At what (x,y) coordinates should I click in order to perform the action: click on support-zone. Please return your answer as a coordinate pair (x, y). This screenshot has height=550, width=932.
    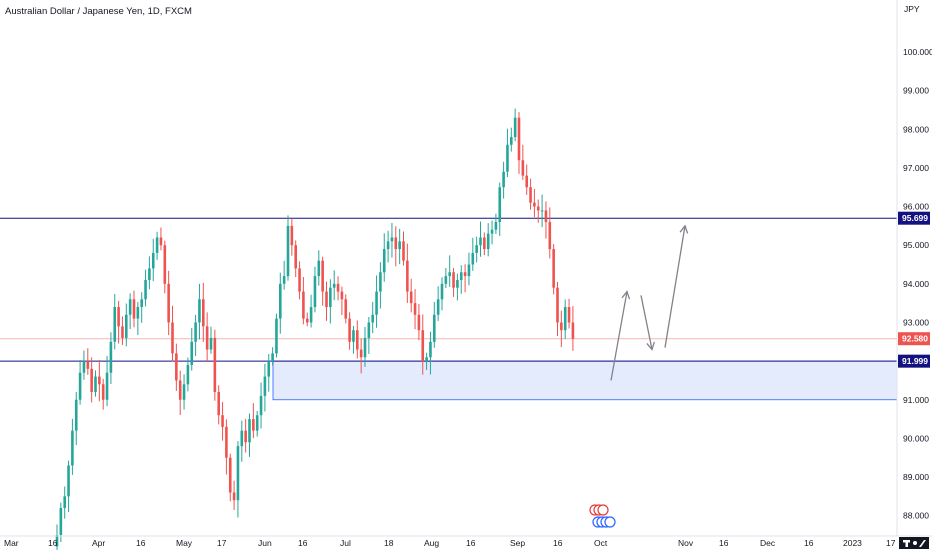
    Looking at the image, I should click on (585, 380).